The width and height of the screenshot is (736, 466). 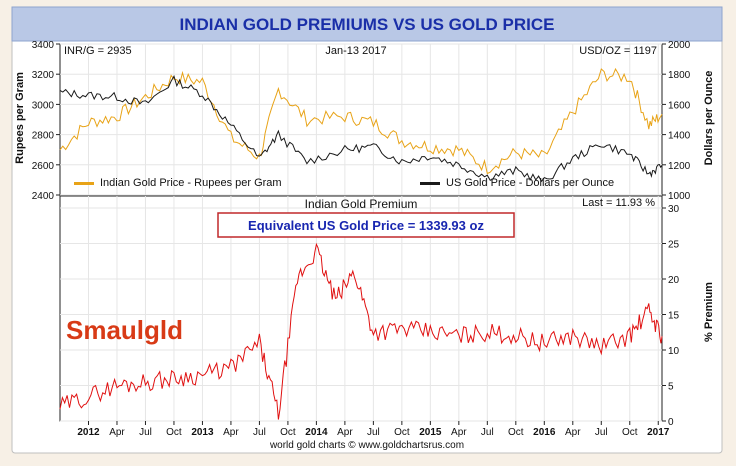 What do you see at coordinates (316, 432) in the screenshot?
I see `x-tick-label: 2014` at bounding box center [316, 432].